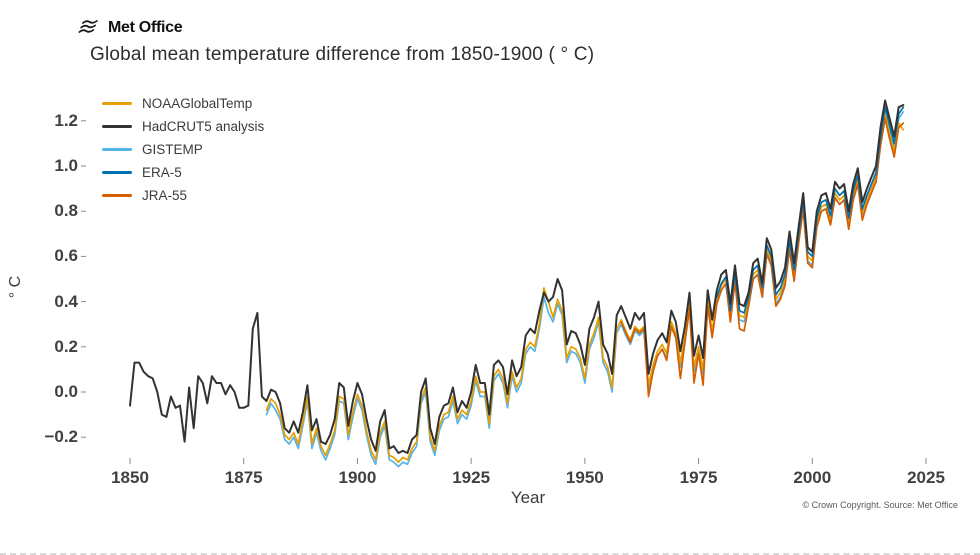 This screenshot has width=980, height=555. What do you see at coordinates (926, 477) in the screenshot?
I see `x-tick-label: 2025` at bounding box center [926, 477].